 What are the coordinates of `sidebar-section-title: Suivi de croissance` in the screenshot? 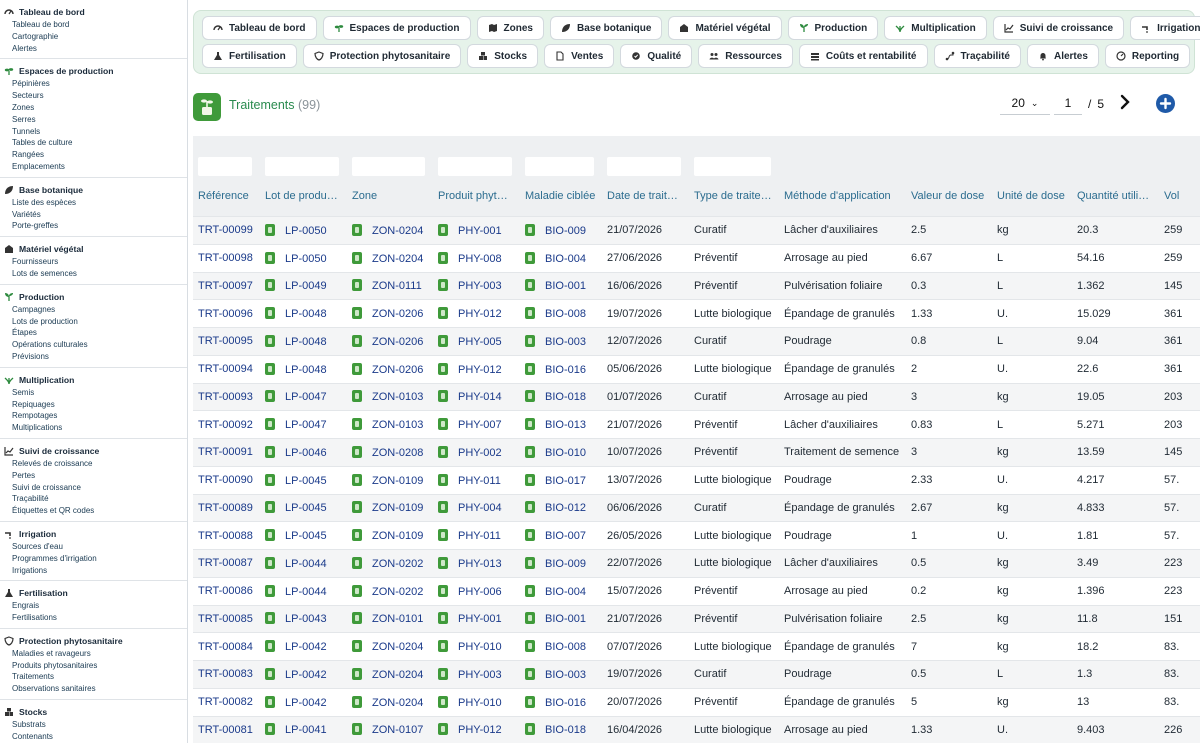 It's located at (95, 451).